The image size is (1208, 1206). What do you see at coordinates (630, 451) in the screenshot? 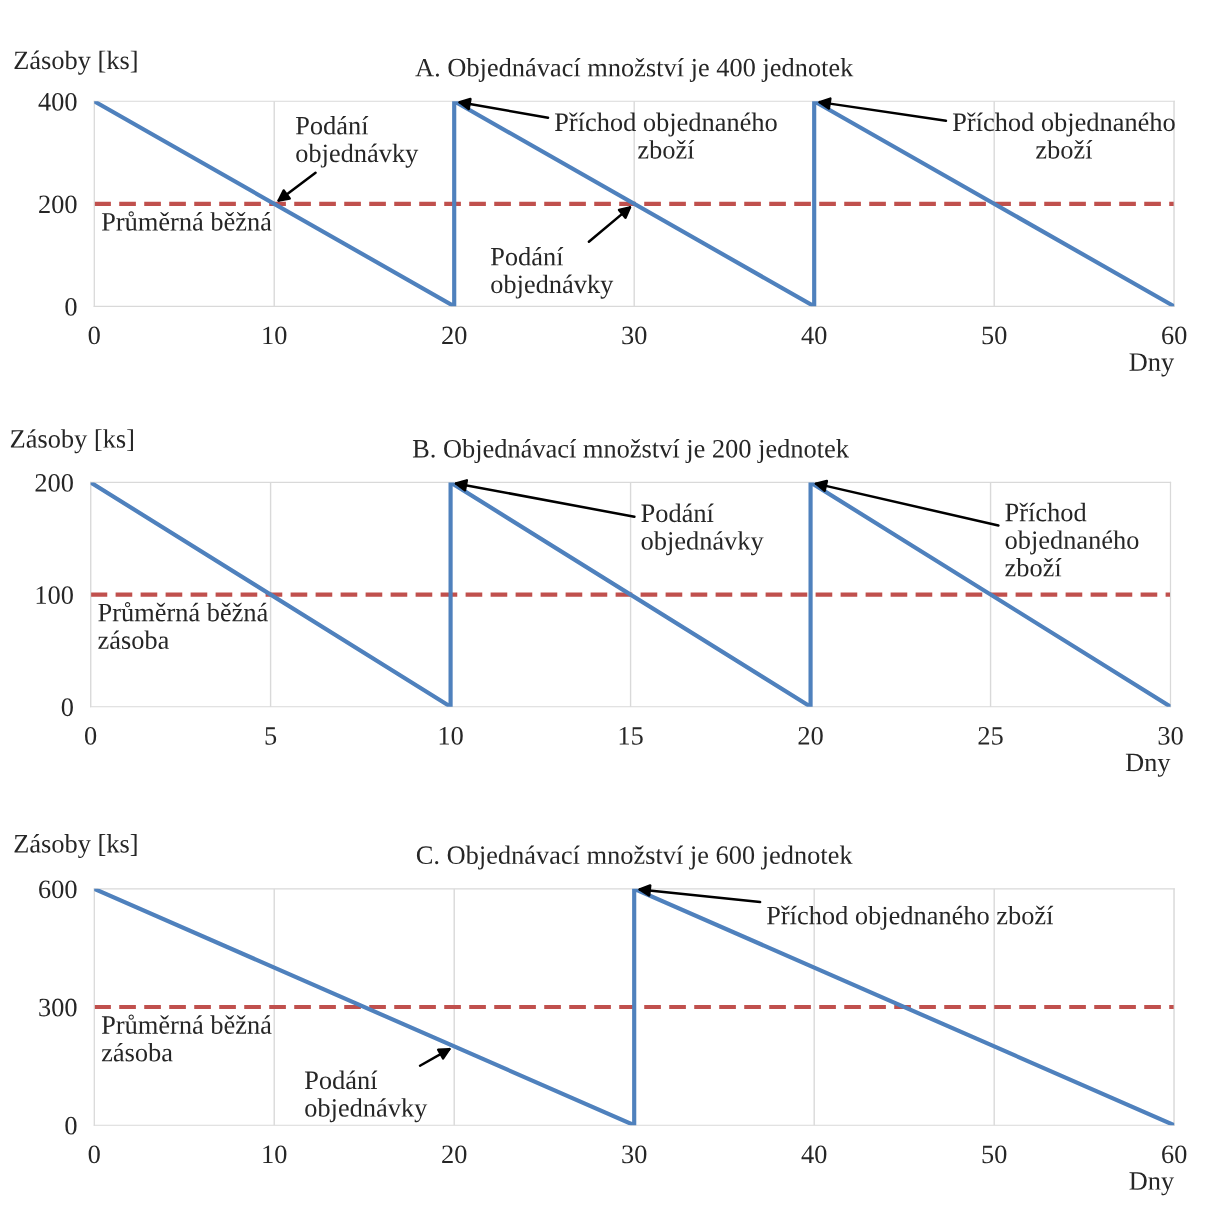
I see `chart-title: B. Objednávací množství je 200 jednotek` at bounding box center [630, 451].